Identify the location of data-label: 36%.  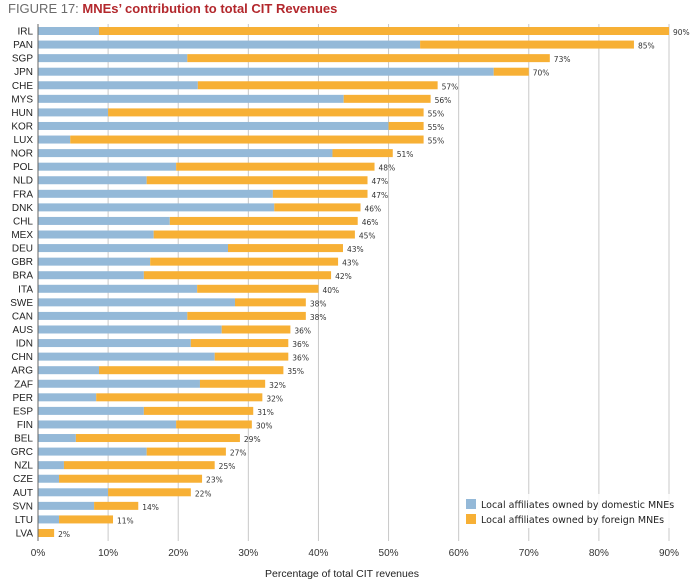
(302, 330).